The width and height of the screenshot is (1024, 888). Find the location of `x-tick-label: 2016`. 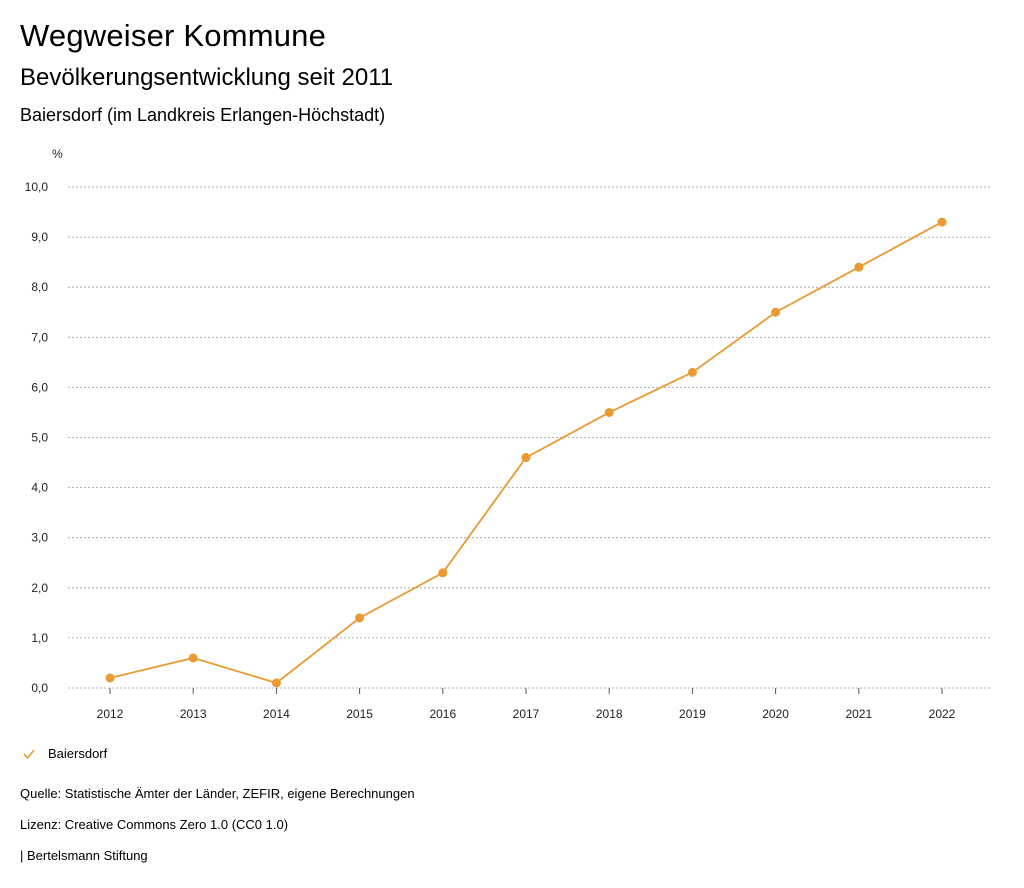

x-tick-label: 2016 is located at coordinates (442, 714).